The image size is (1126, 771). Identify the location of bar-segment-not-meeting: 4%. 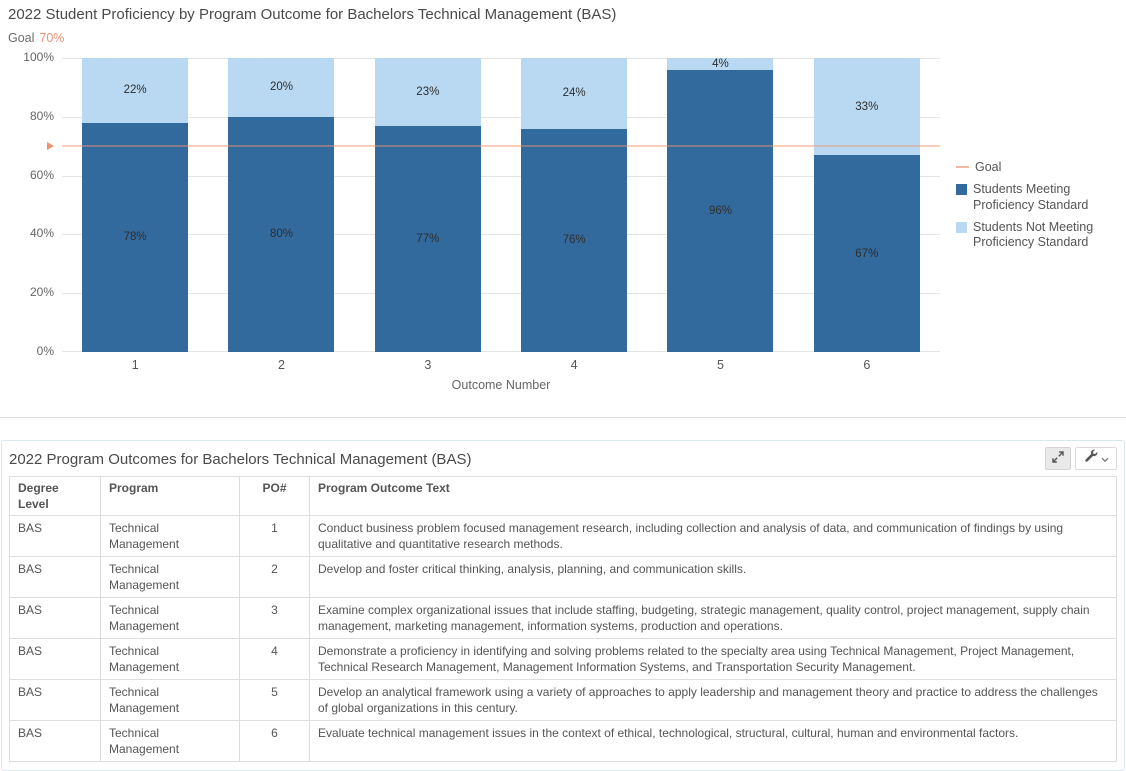
(720, 64).